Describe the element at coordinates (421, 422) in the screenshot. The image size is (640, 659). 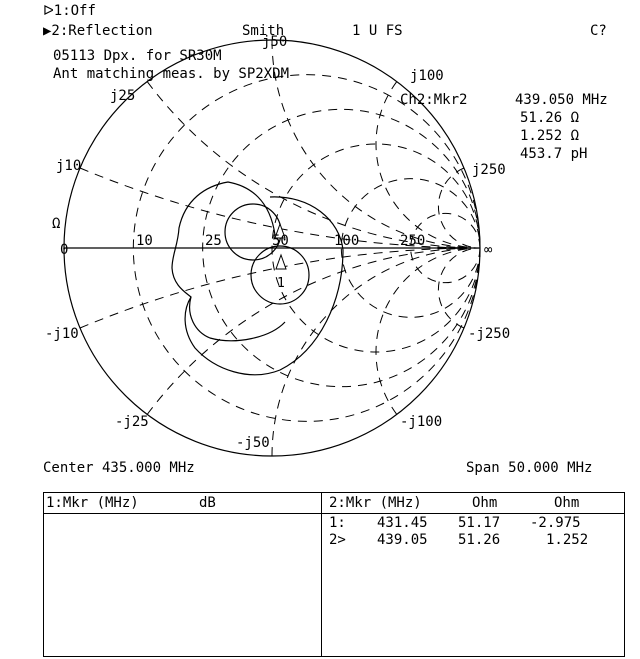
I see `x-label-neg-j100: -j100` at that location.